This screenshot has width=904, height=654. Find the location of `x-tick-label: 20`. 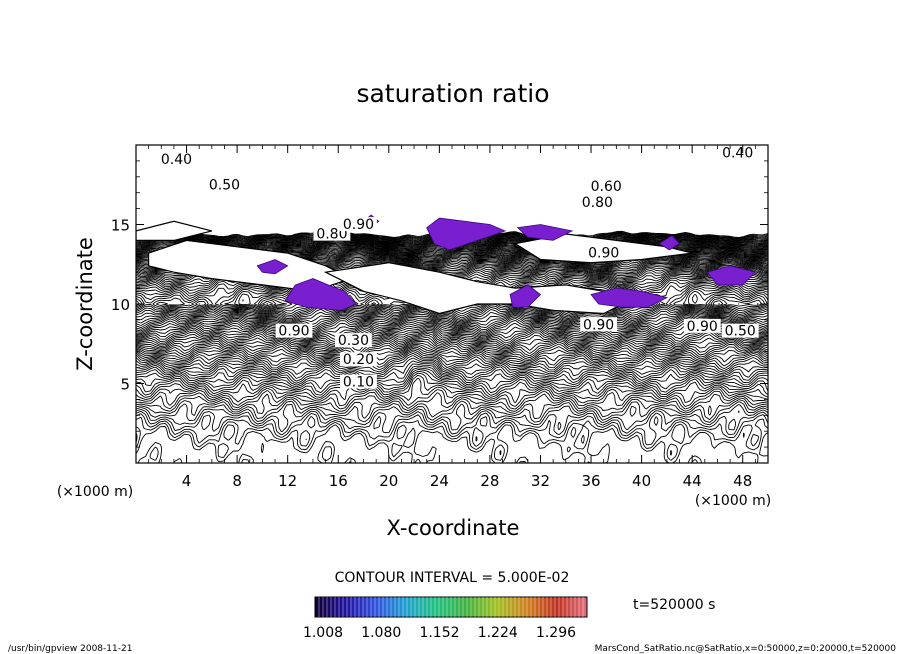

x-tick-label: 20 is located at coordinates (388, 481).